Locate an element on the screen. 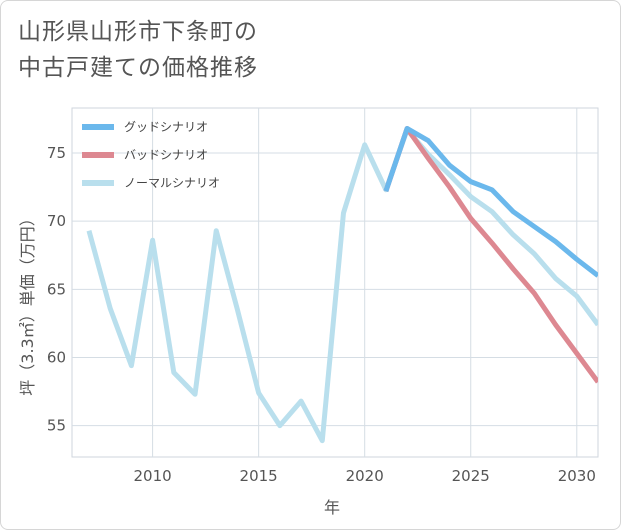 The width and height of the screenshot is (621, 530). legend-item-normal: ノーマルシナリオ is located at coordinates (151, 183).